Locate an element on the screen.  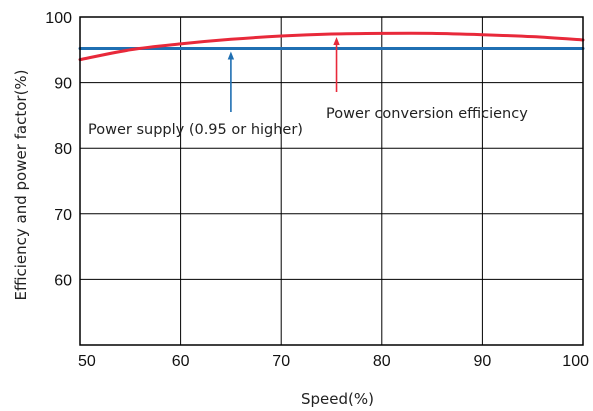
series-layer is located at coordinates (331, 46).